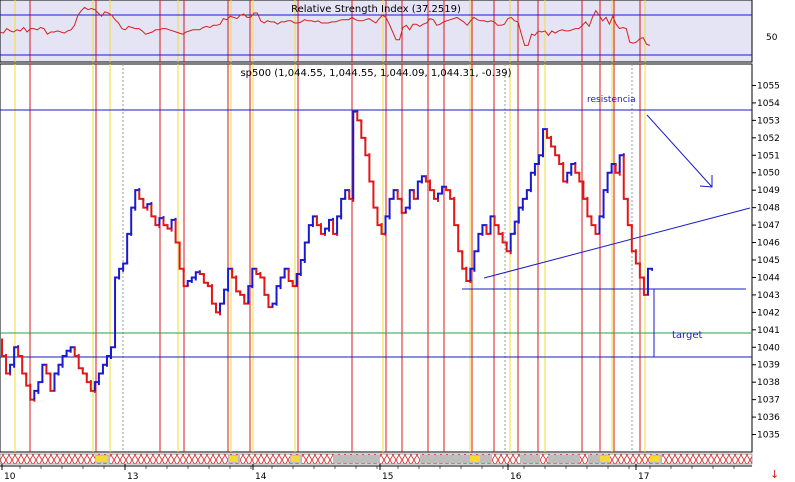 The image size is (795, 482). Describe the element at coordinates (768, 401) in the screenshot. I see `y-tick-label: 1037` at that location.